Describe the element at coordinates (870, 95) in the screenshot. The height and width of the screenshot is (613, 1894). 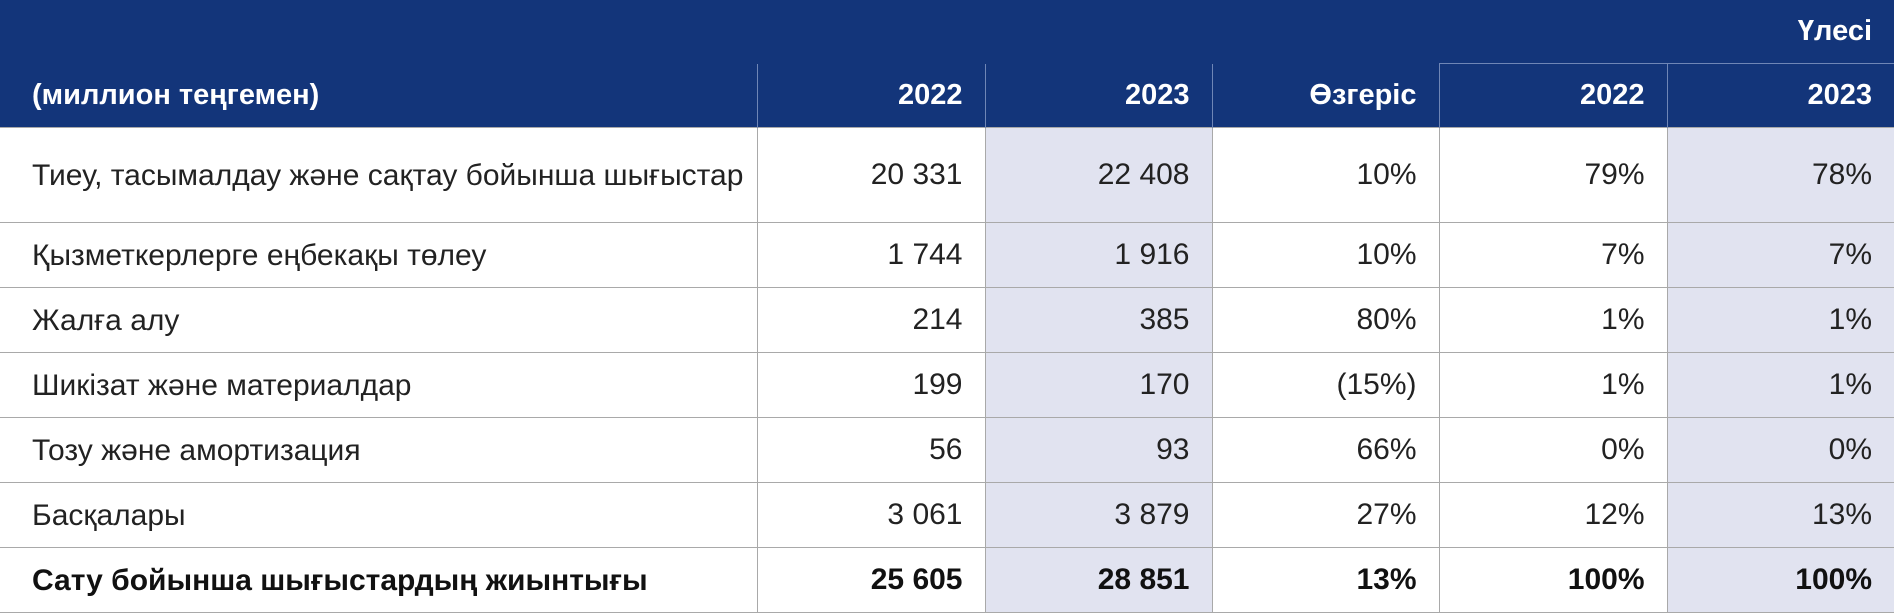
I see `col-header-2022: 2022` at that location.